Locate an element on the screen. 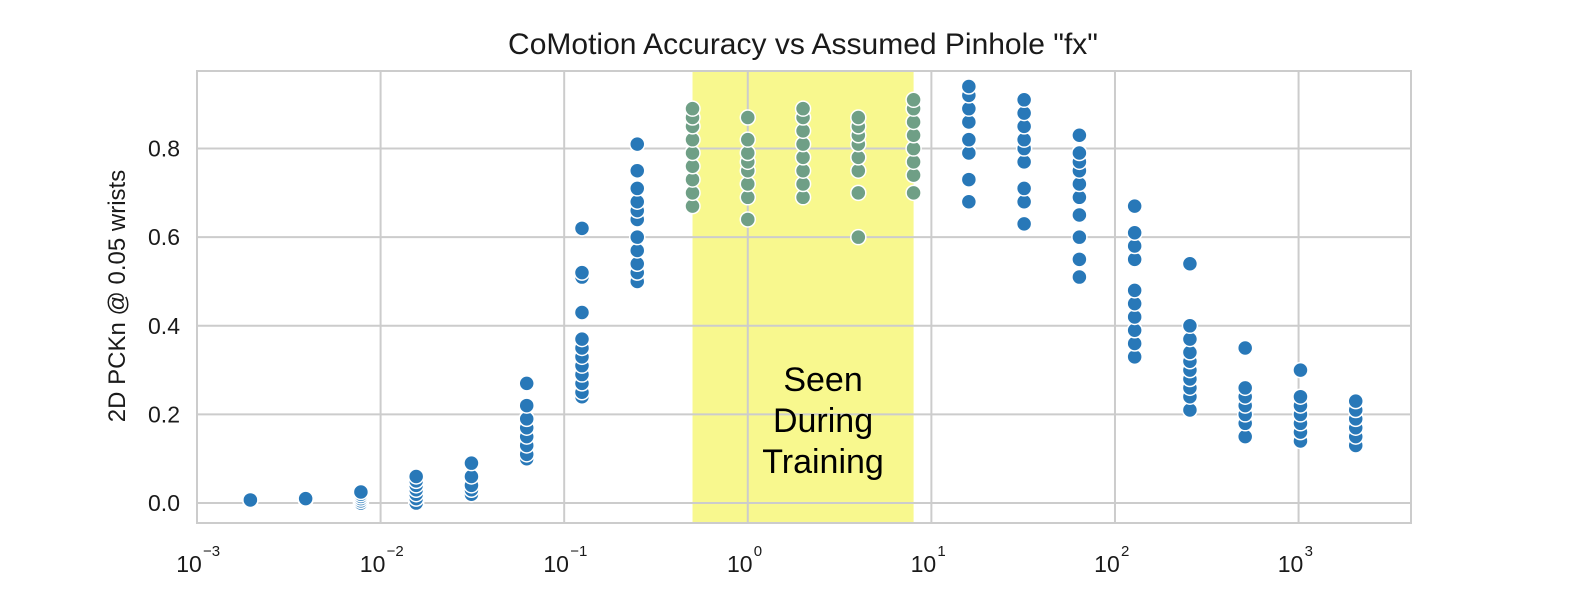 This screenshot has width=1578, height=592. region-label-line: Seen is located at coordinates (822, 380).